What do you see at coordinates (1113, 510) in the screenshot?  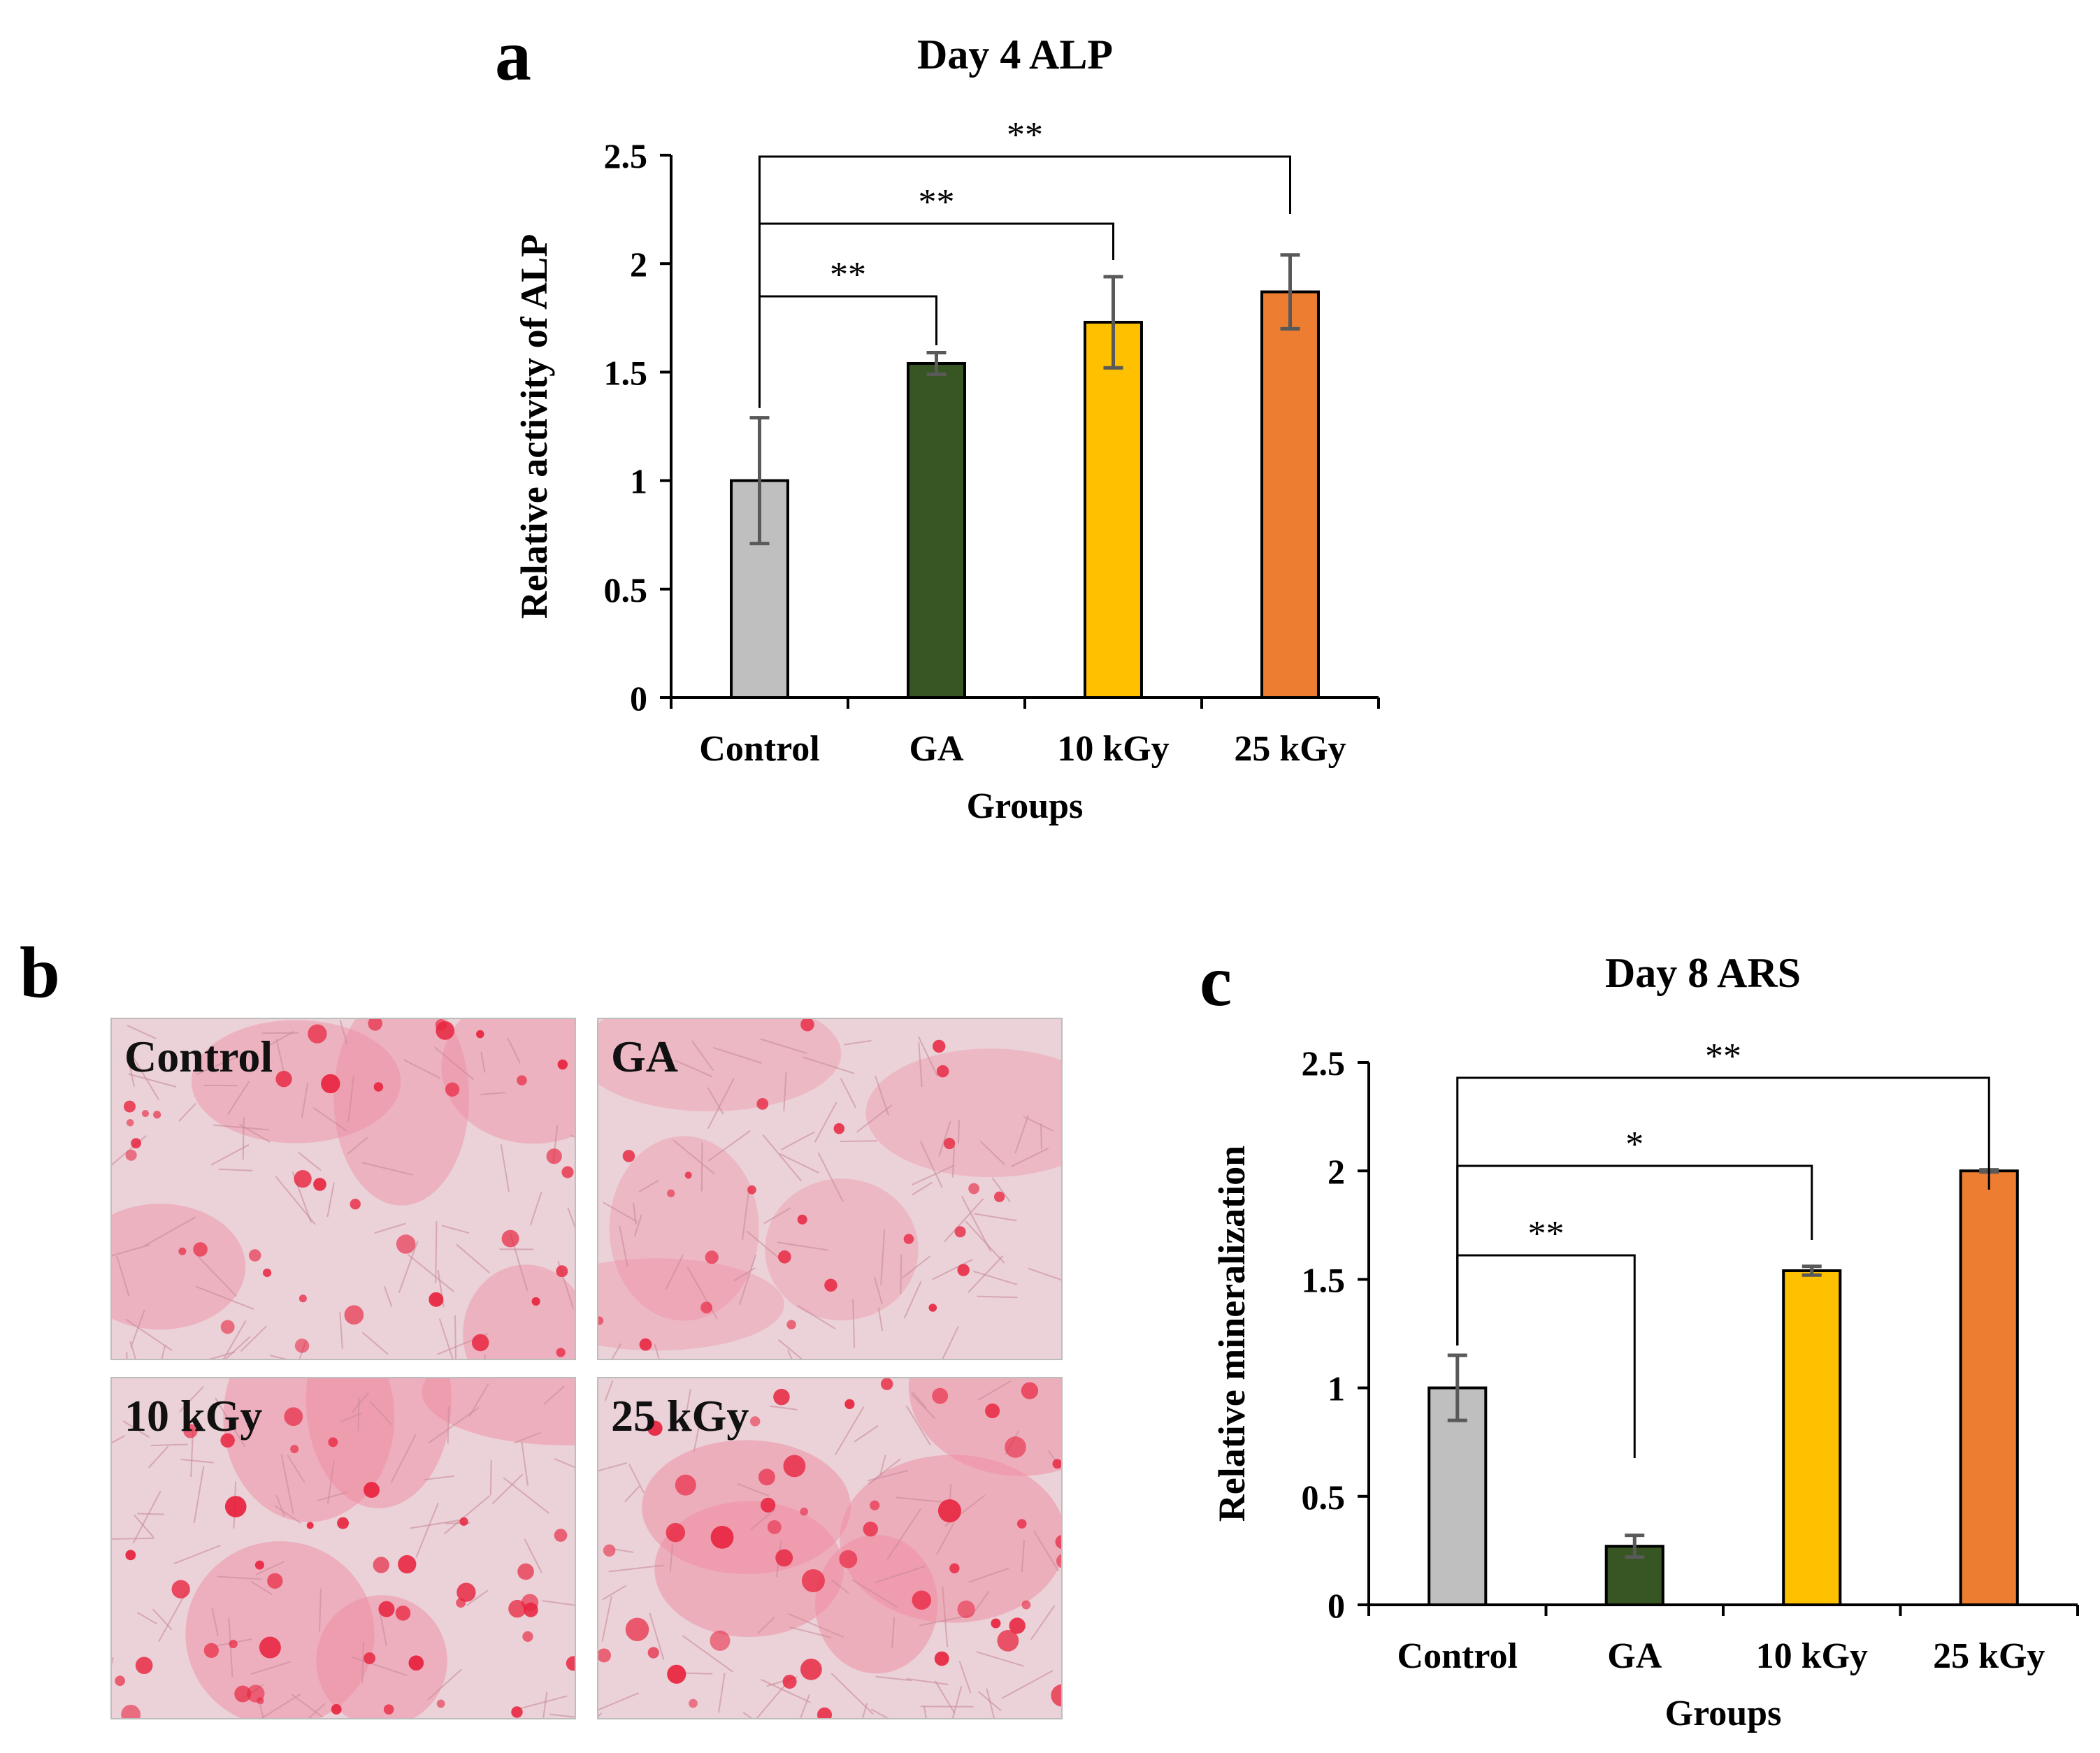 I see `bar-10-kgy` at bounding box center [1113, 510].